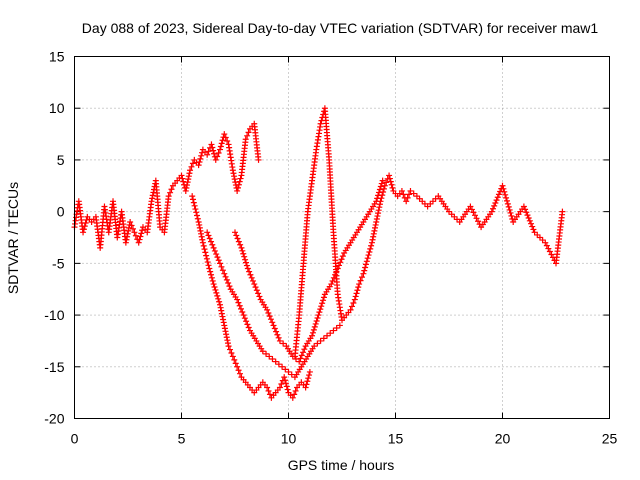 This screenshot has width=640, height=480. Describe the element at coordinates (75, 439) in the screenshot. I see `x-tick-label: 0` at that location.